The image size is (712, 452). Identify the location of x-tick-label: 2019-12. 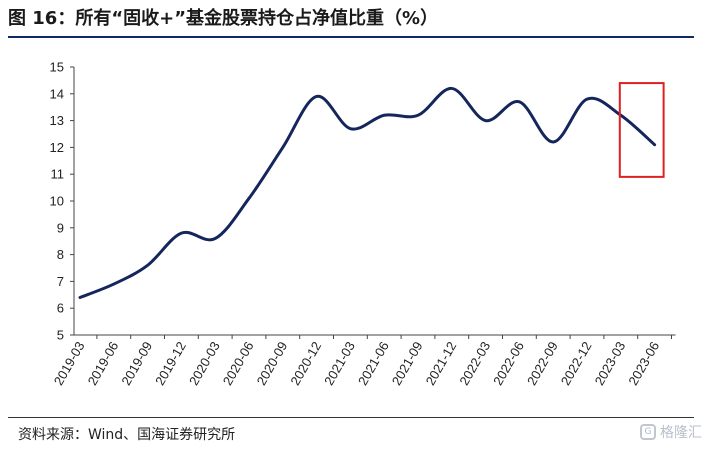
(170, 363).